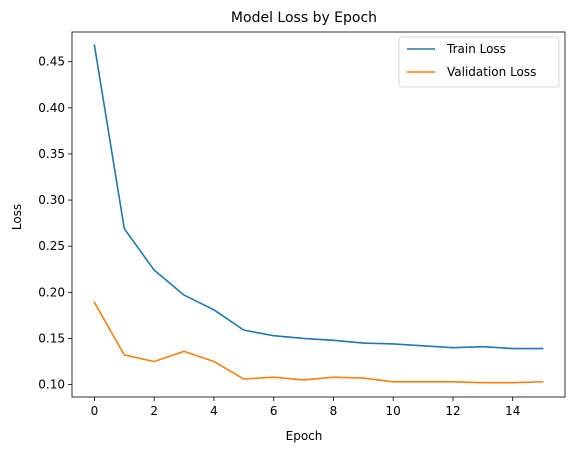 This screenshot has width=576, height=453. I want to click on legend-label: Validation Loss, so click(491, 72).